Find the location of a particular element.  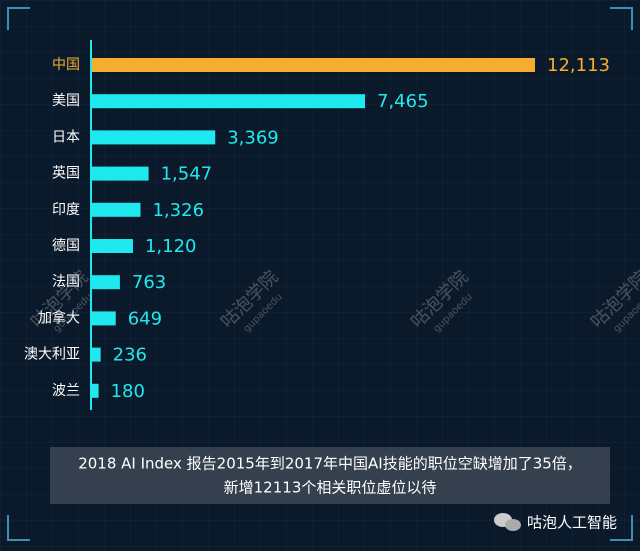

value-label: 7,465 is located at coordinates (403, 101).